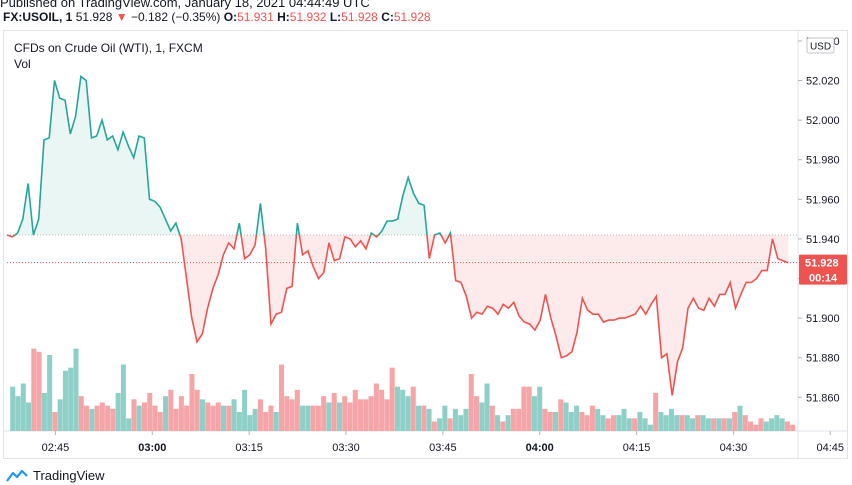 This screenshot has width=852, height=485. What do you see at coordinates (637, 448) in the screenshot?
I see `x-tick-label: 04:15` at bounding box center [637, 448].